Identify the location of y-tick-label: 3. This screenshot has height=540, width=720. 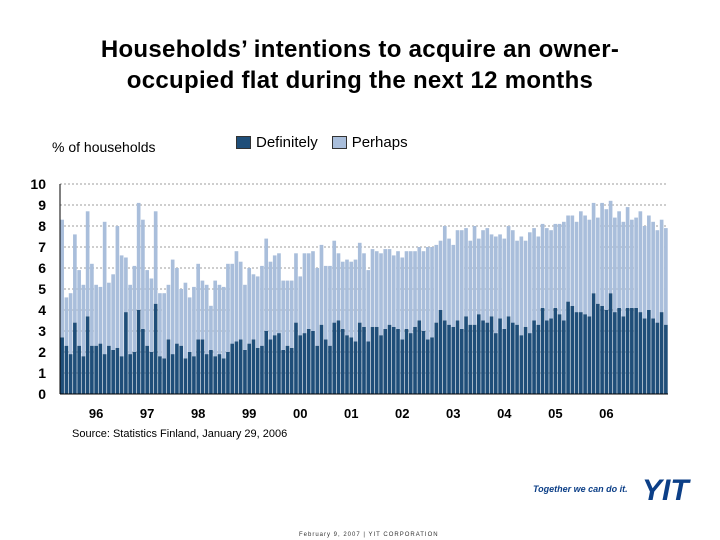
(42, 331).